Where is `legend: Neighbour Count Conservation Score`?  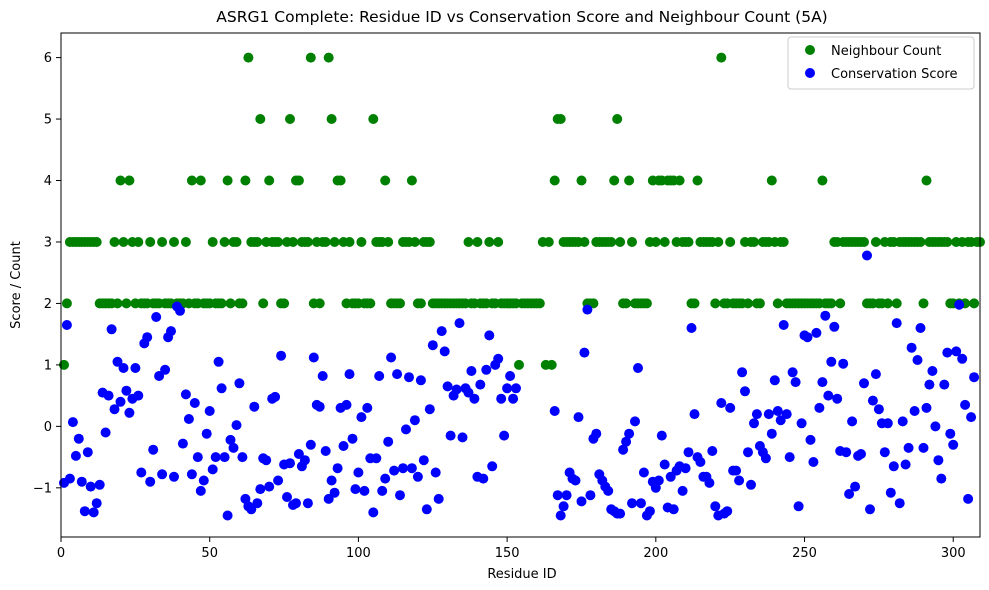
legend: Neighbour Count Conservation Score is located at coordinates (881, 63).